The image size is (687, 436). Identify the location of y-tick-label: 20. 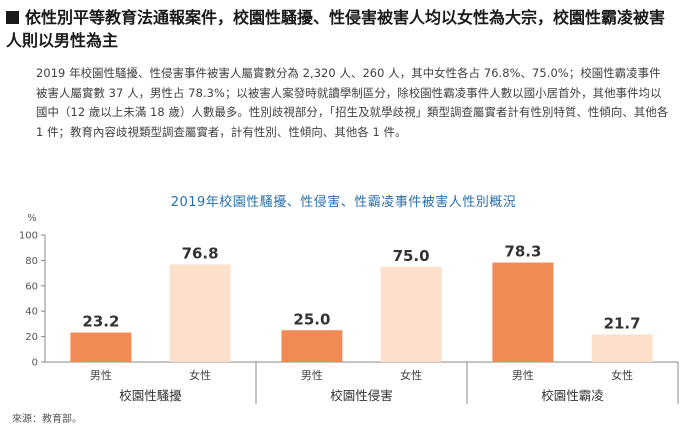
(31, 337).